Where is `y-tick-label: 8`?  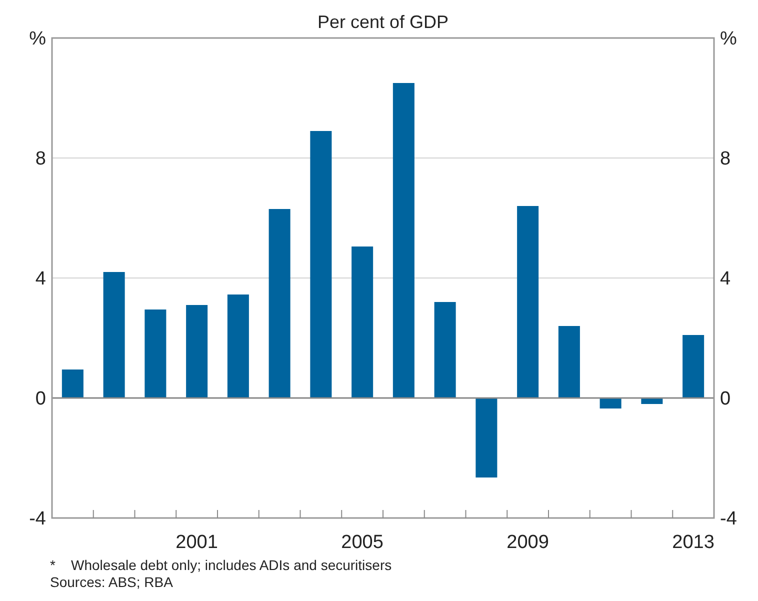
y-tick-label: 8 is located at coordinates (40, 159).